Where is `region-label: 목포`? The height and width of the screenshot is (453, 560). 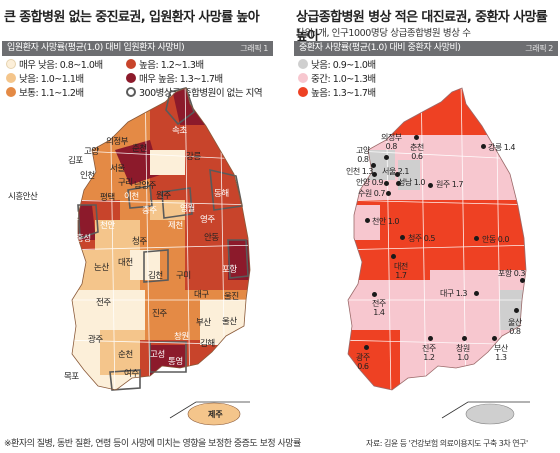
region-label: 목포 is located at coordinates (71, 377).